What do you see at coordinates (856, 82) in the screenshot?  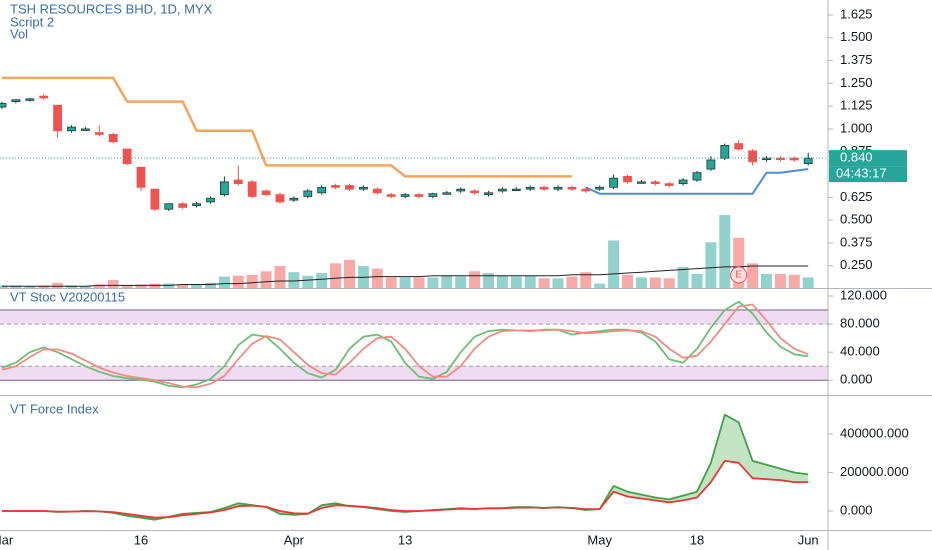 I see `y-tick-label: 1.250` at bounding box center [856, 82].